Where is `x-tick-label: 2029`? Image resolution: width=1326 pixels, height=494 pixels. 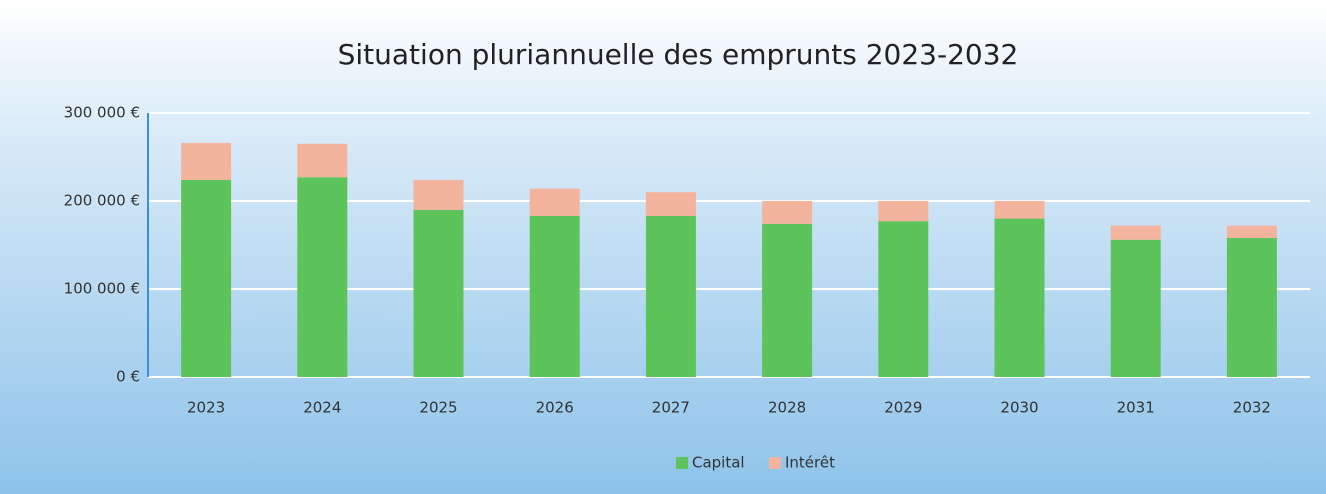 x-tick-label: 2029 is located at coordinates (903, 408).